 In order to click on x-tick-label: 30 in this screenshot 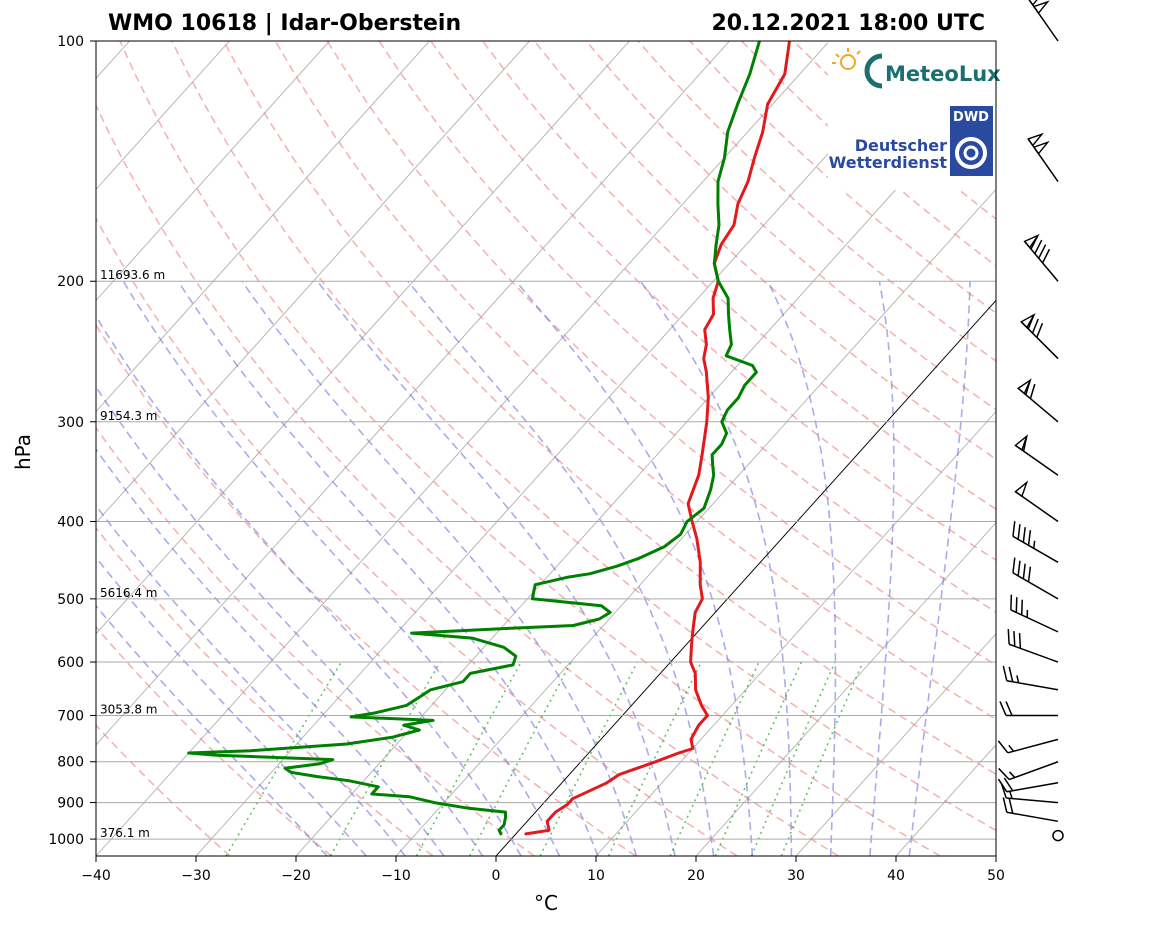, I will do `click(796, 876)`.